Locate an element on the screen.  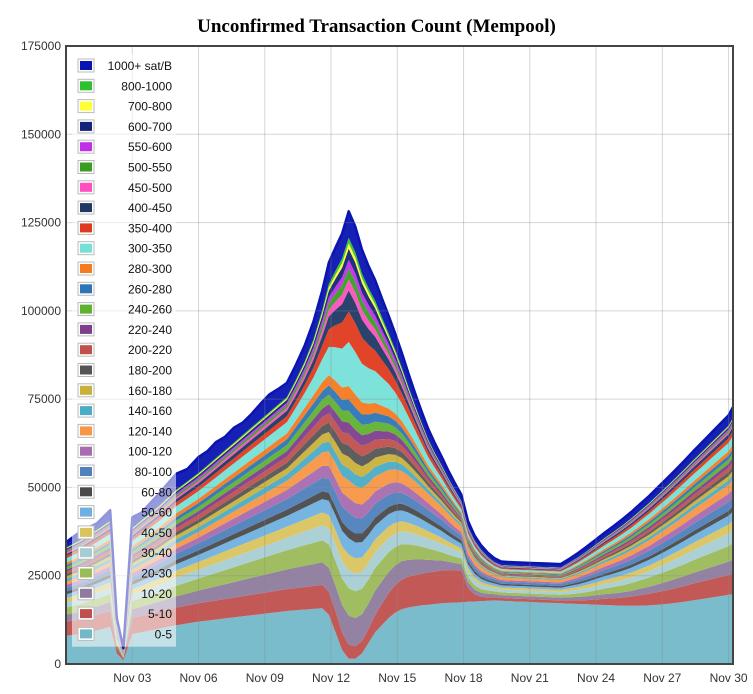
legend-label: 60-80 is located at coordinates (156, 492).